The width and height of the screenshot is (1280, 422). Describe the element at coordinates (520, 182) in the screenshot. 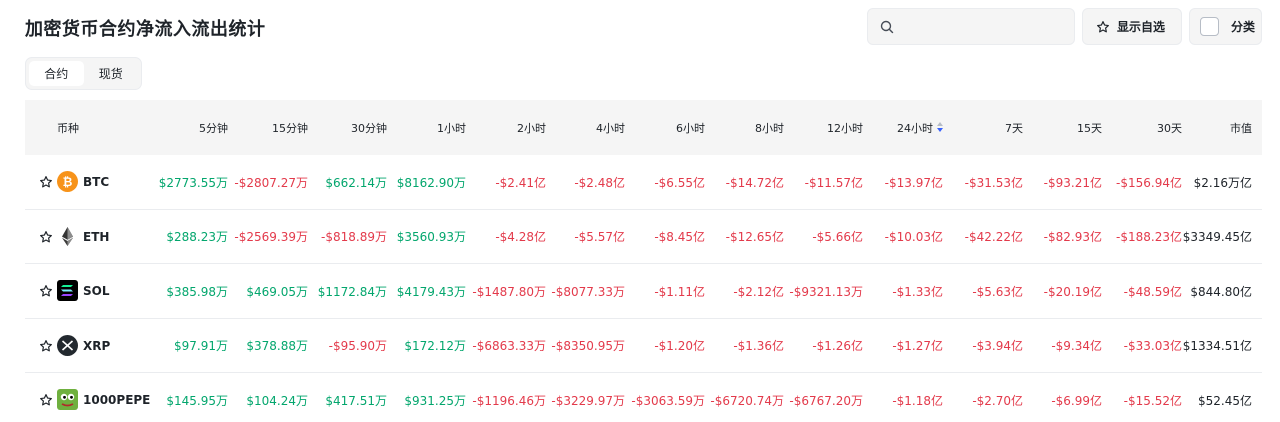

I see `netflow-2h: -$2.41亿` at that location.